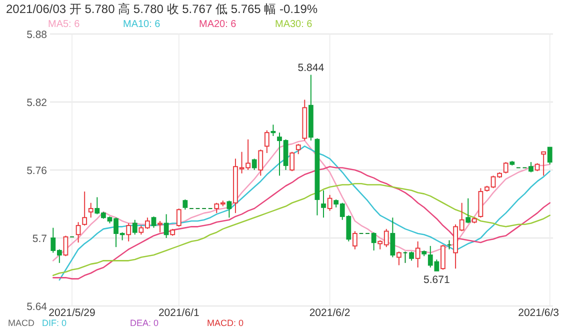  Describe the element at coordinates (37, 35) in the screenshot. I see `y-tick-label: 5.88` at that location.